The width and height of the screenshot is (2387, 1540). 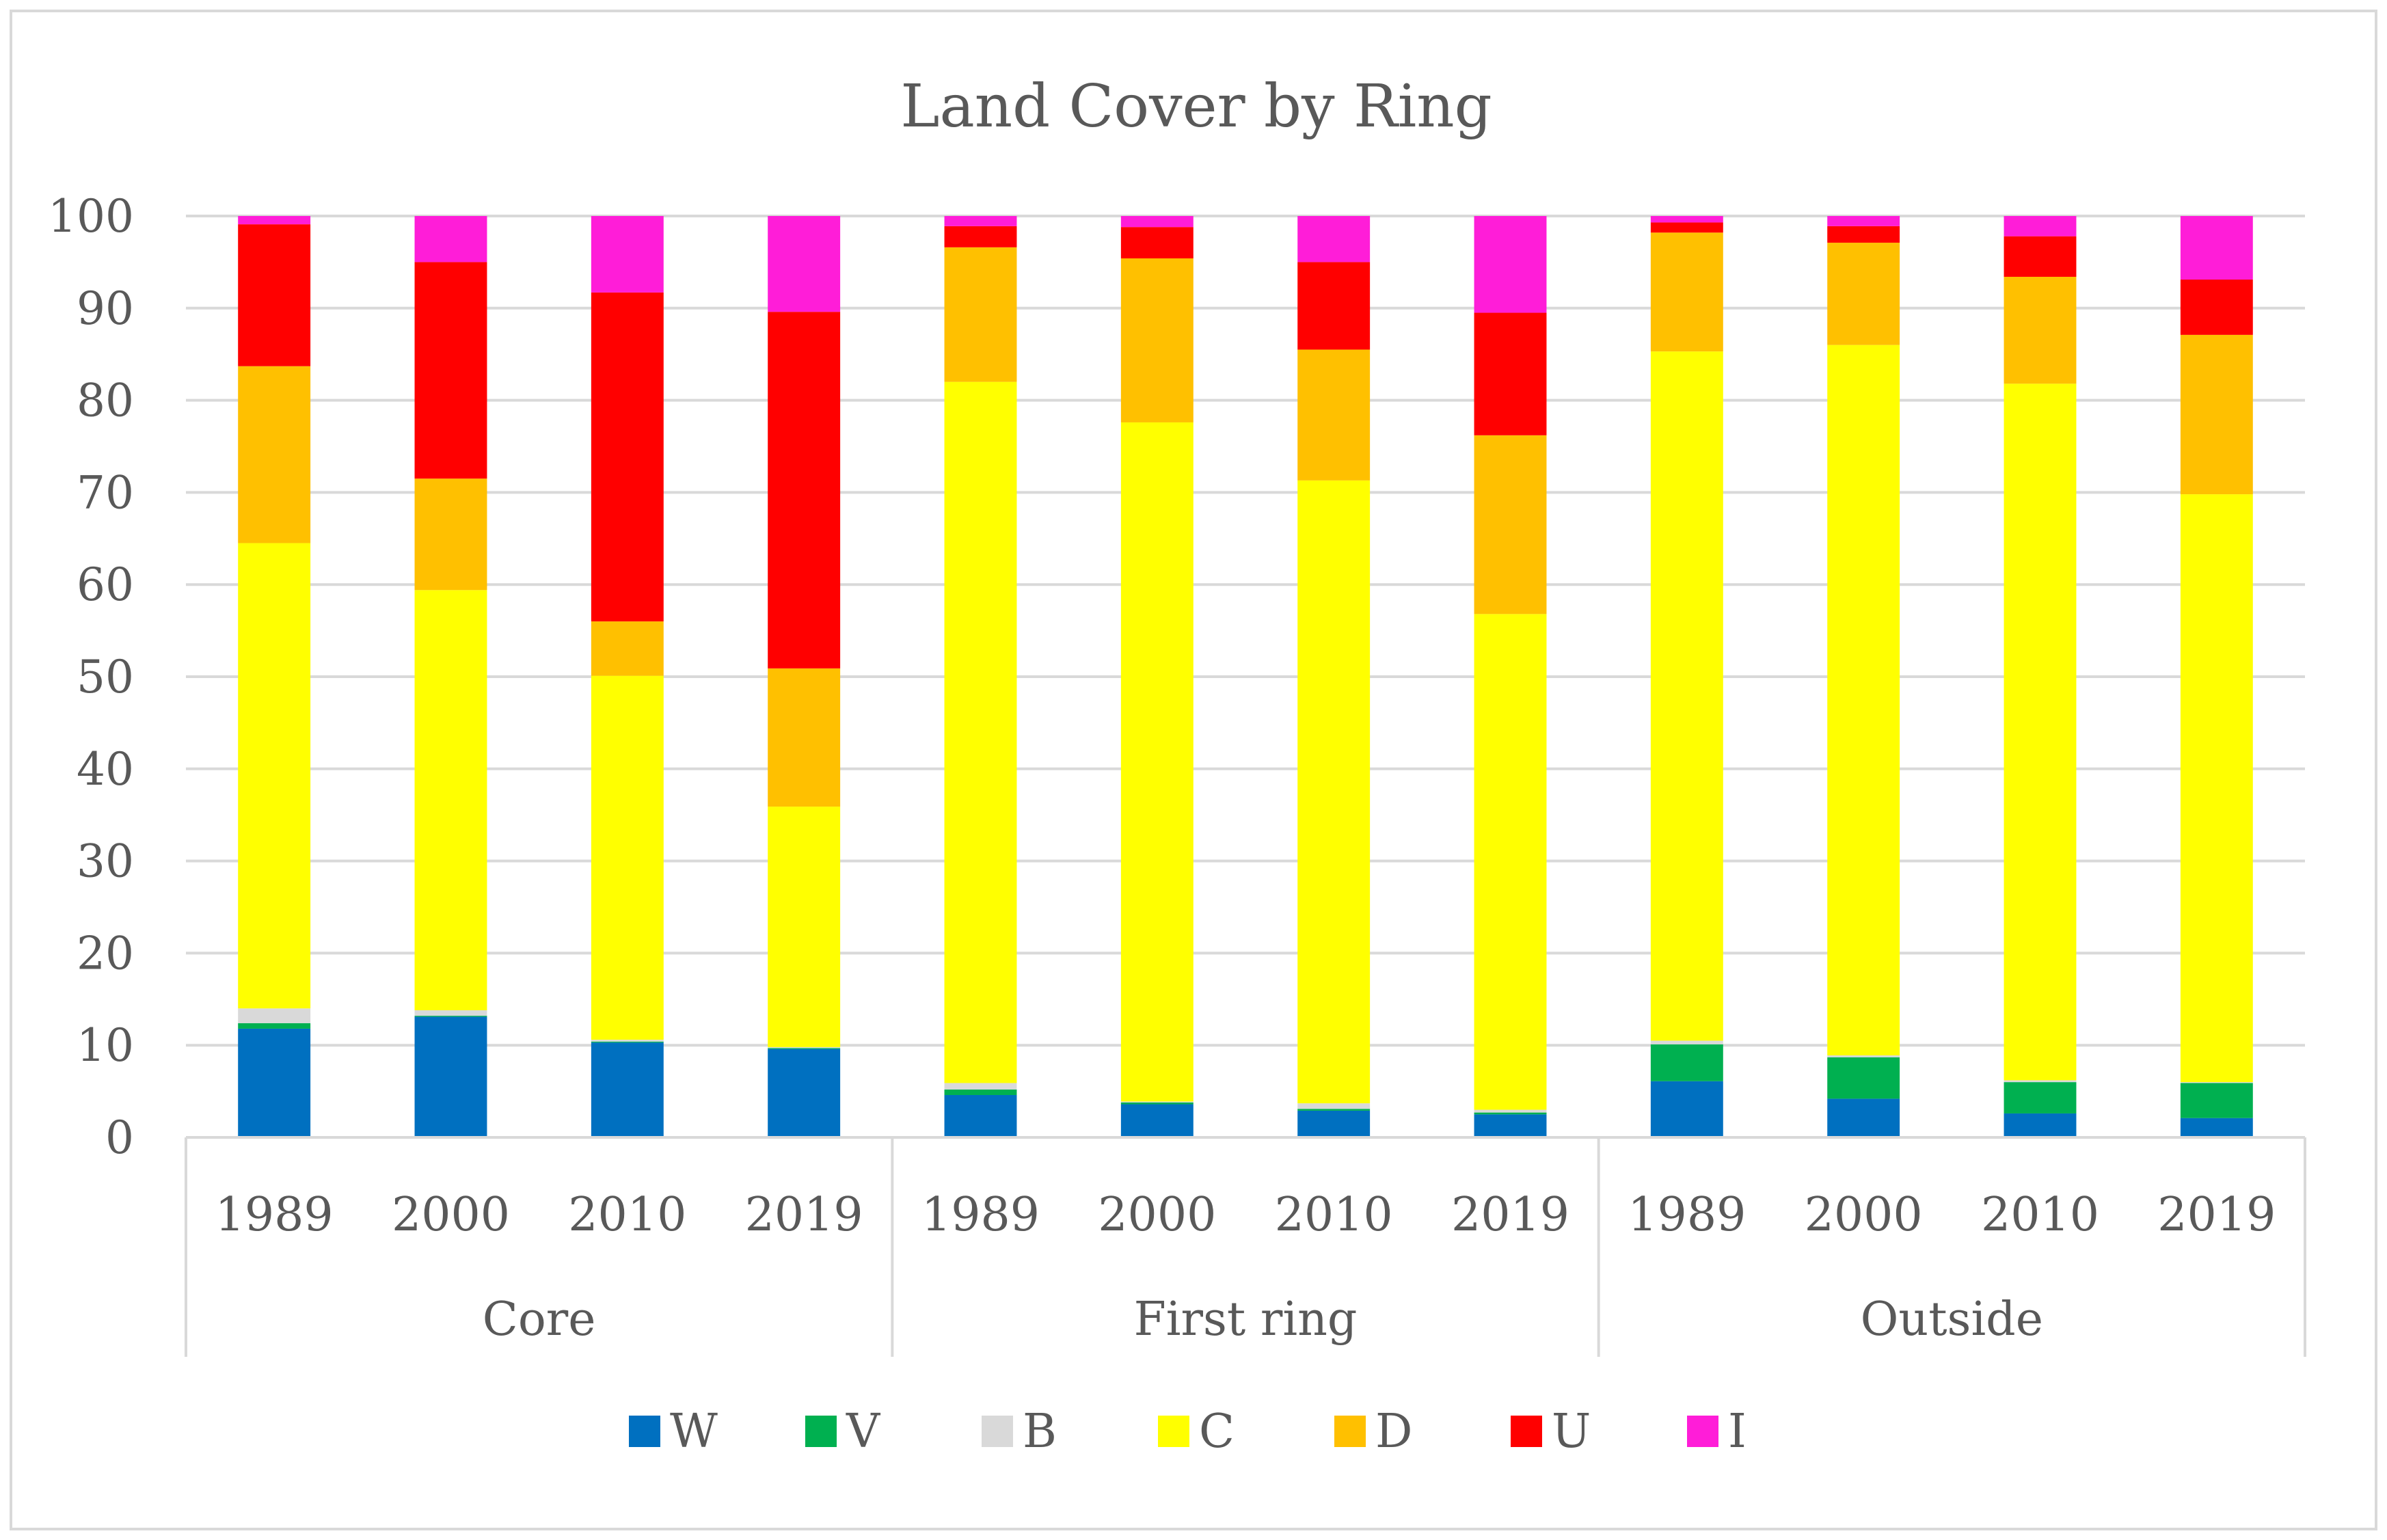 What do you see at coordinates (1394, 1432) in the screenshot?
I see `legend-label-d: D` at bounding box center [1394, 1432].